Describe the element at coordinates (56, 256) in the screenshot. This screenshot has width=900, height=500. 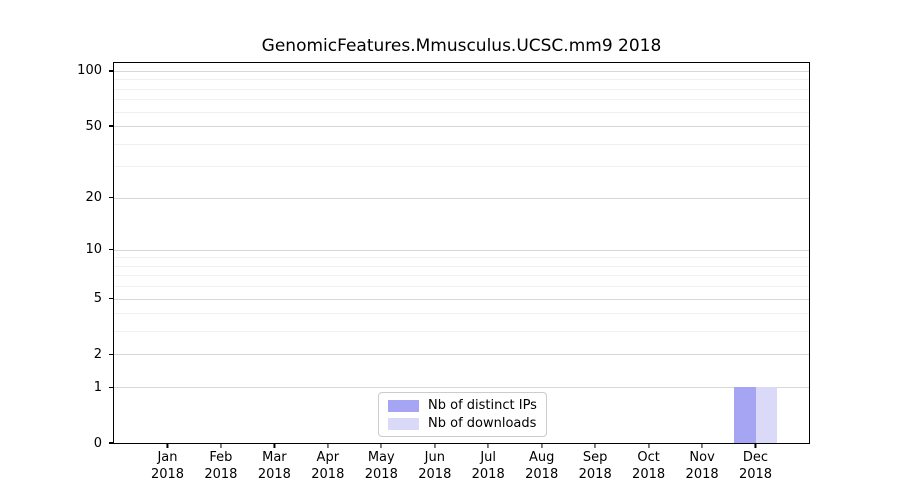
I see `y-axis: 0 1 2 5 10 20 50 100` at that location.